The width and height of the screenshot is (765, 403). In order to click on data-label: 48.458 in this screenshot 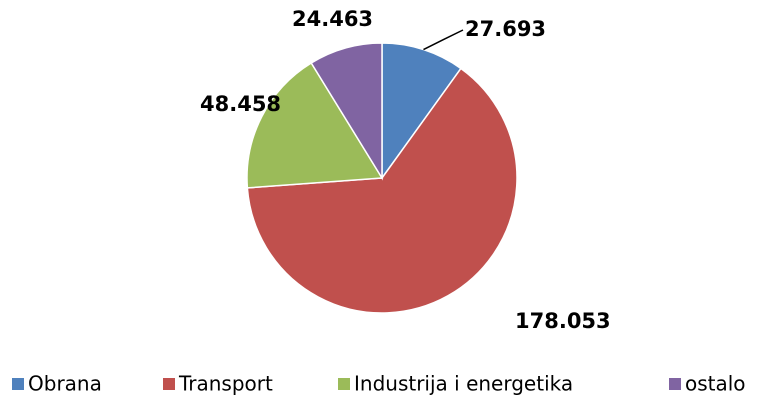, I will do `click(240, 104)`.